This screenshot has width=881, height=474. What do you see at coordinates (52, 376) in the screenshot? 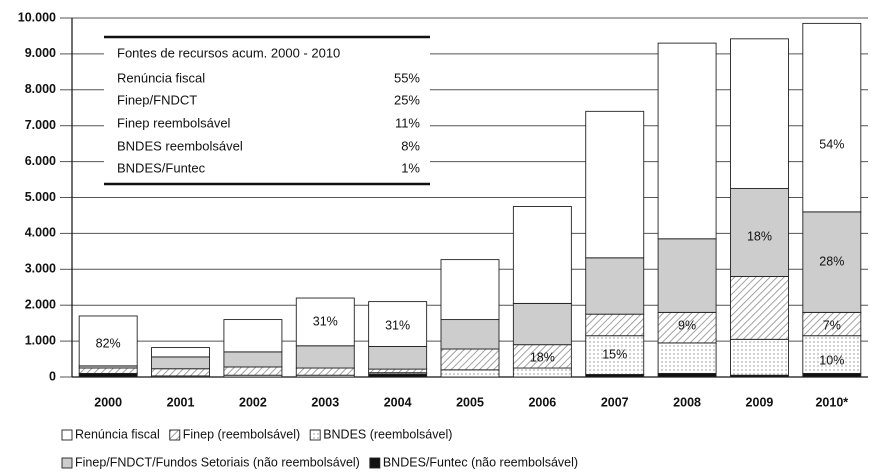
I see `y-tick-label: 0` at bounding box center [52, 376].